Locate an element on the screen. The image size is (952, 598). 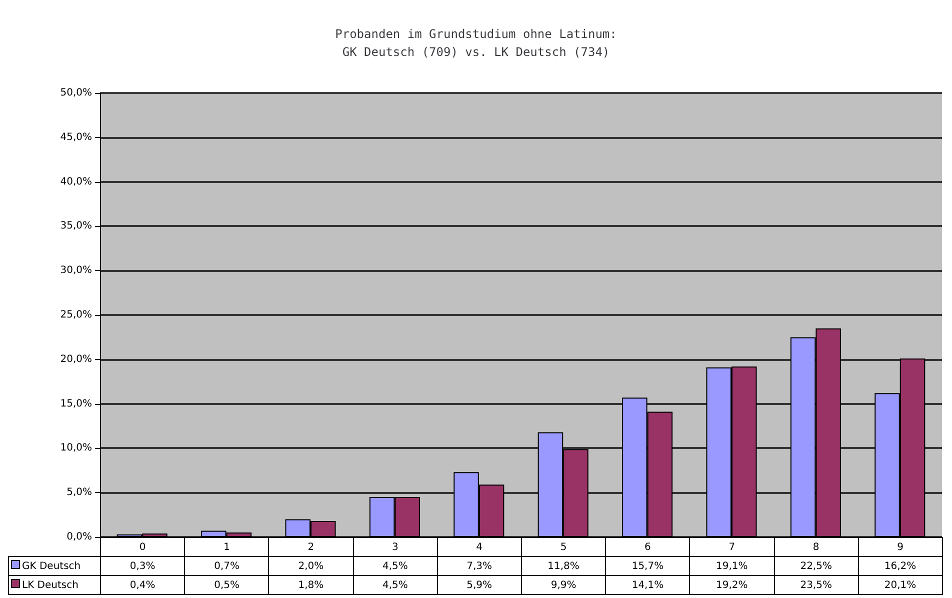
legend-label: LK Deutsch is located at coordinates (54, 585).